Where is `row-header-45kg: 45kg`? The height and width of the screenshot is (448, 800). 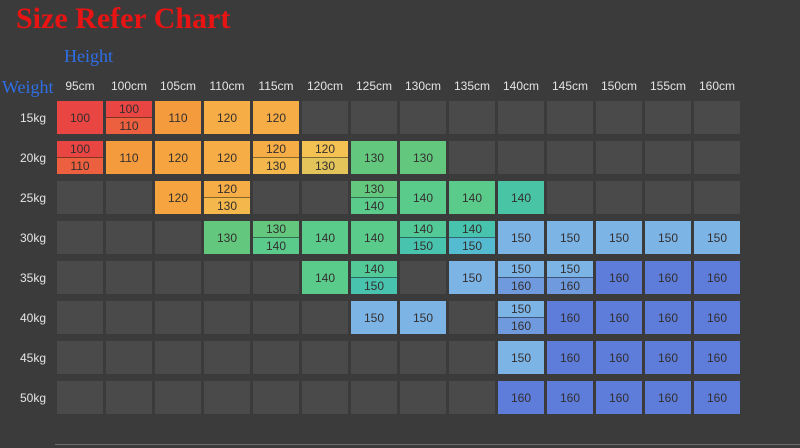 row-header-45kg: 45kg is located at coordinates (32, 357).